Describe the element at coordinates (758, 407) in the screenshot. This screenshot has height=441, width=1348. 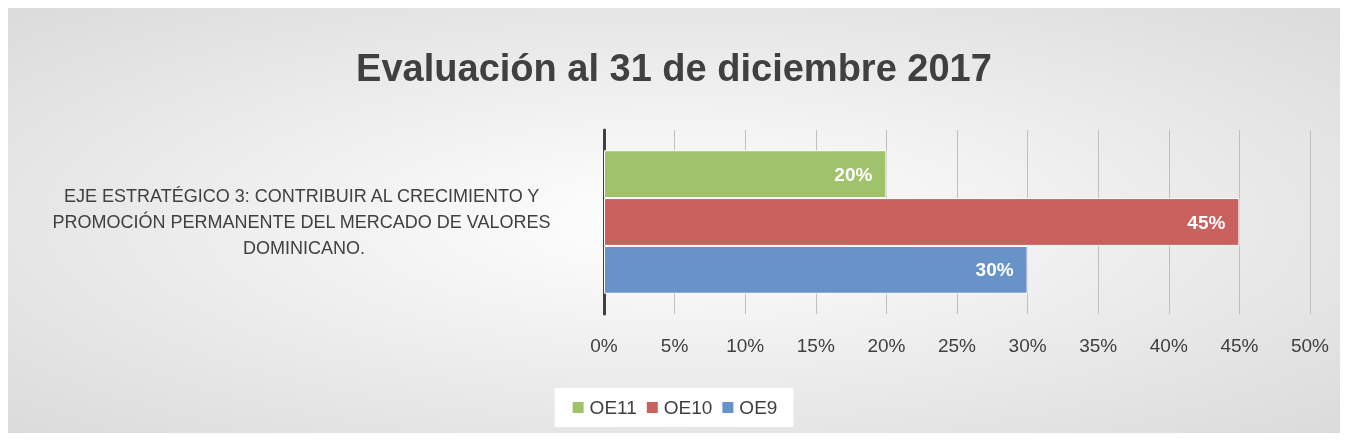
I see `legend-label: OE9` at that location.